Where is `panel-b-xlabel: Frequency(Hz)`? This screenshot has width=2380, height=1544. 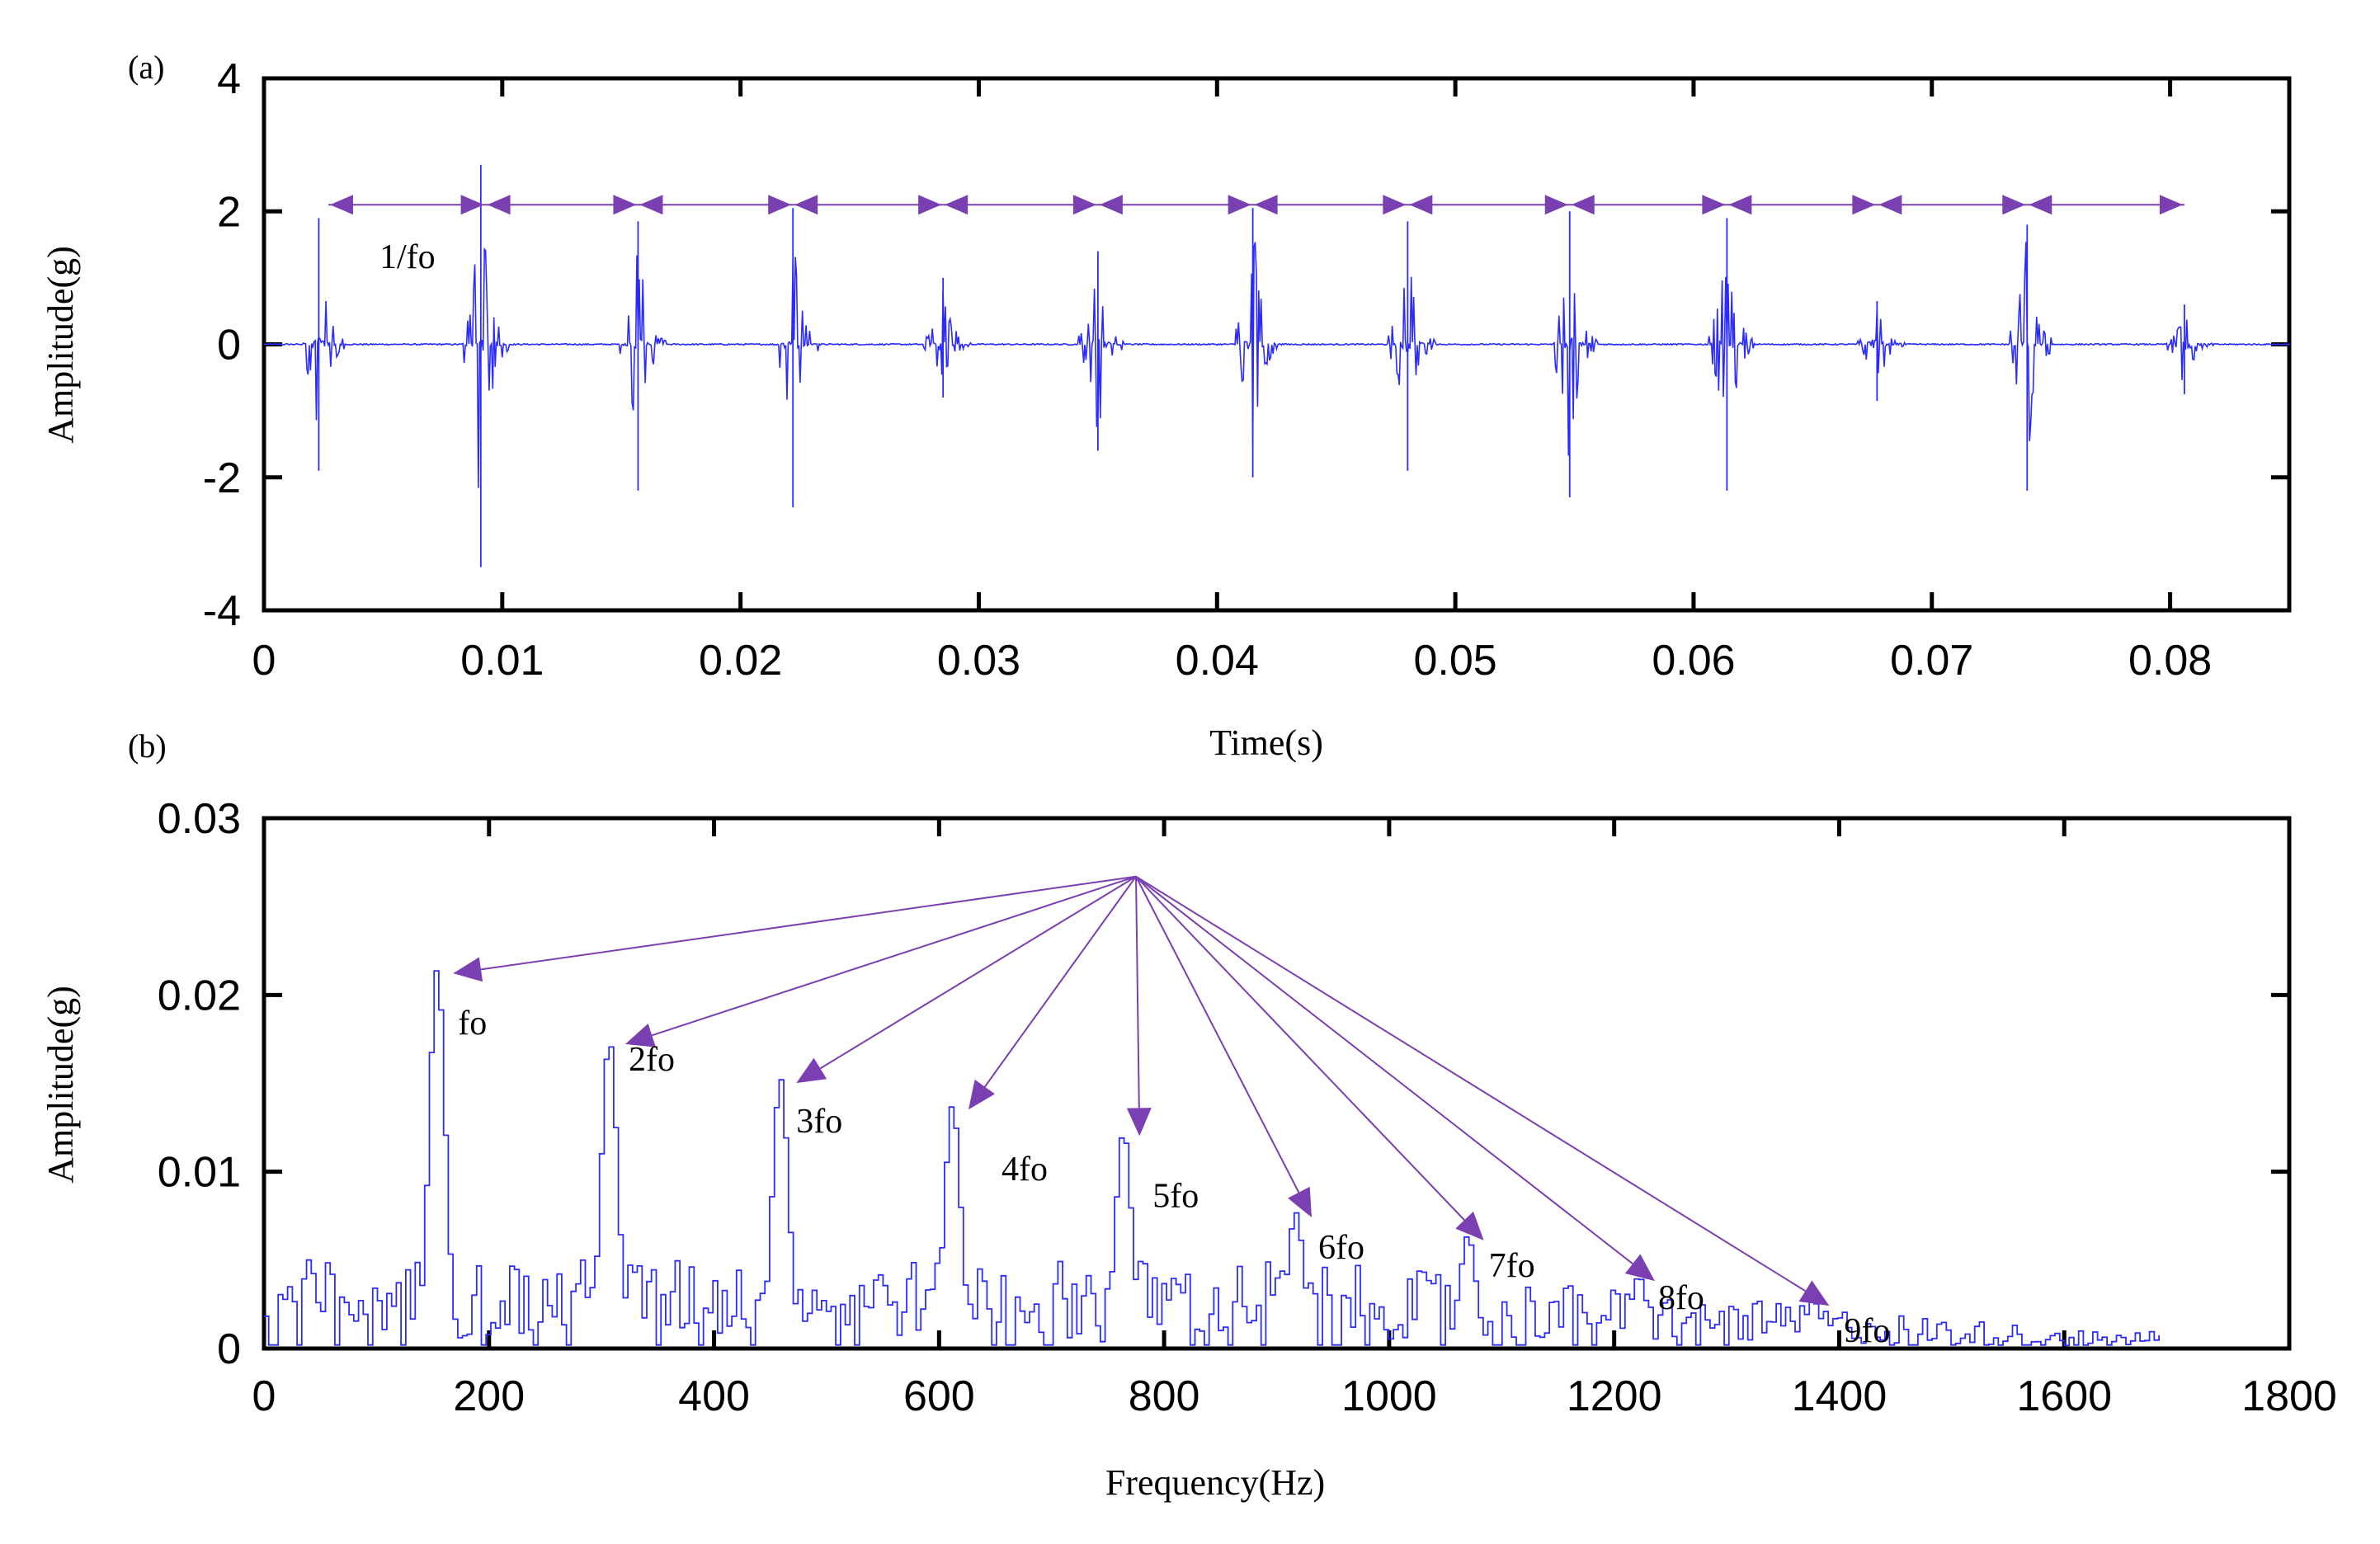 panel-b-xlabel: Frequency(Hz) is located at coordinates (1215, 1482).